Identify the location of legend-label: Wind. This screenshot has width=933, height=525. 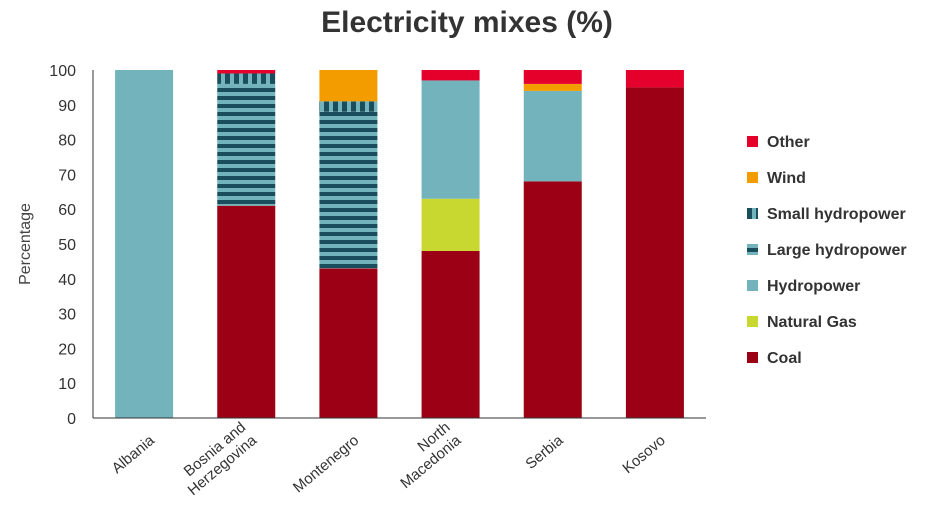
(786, 178).